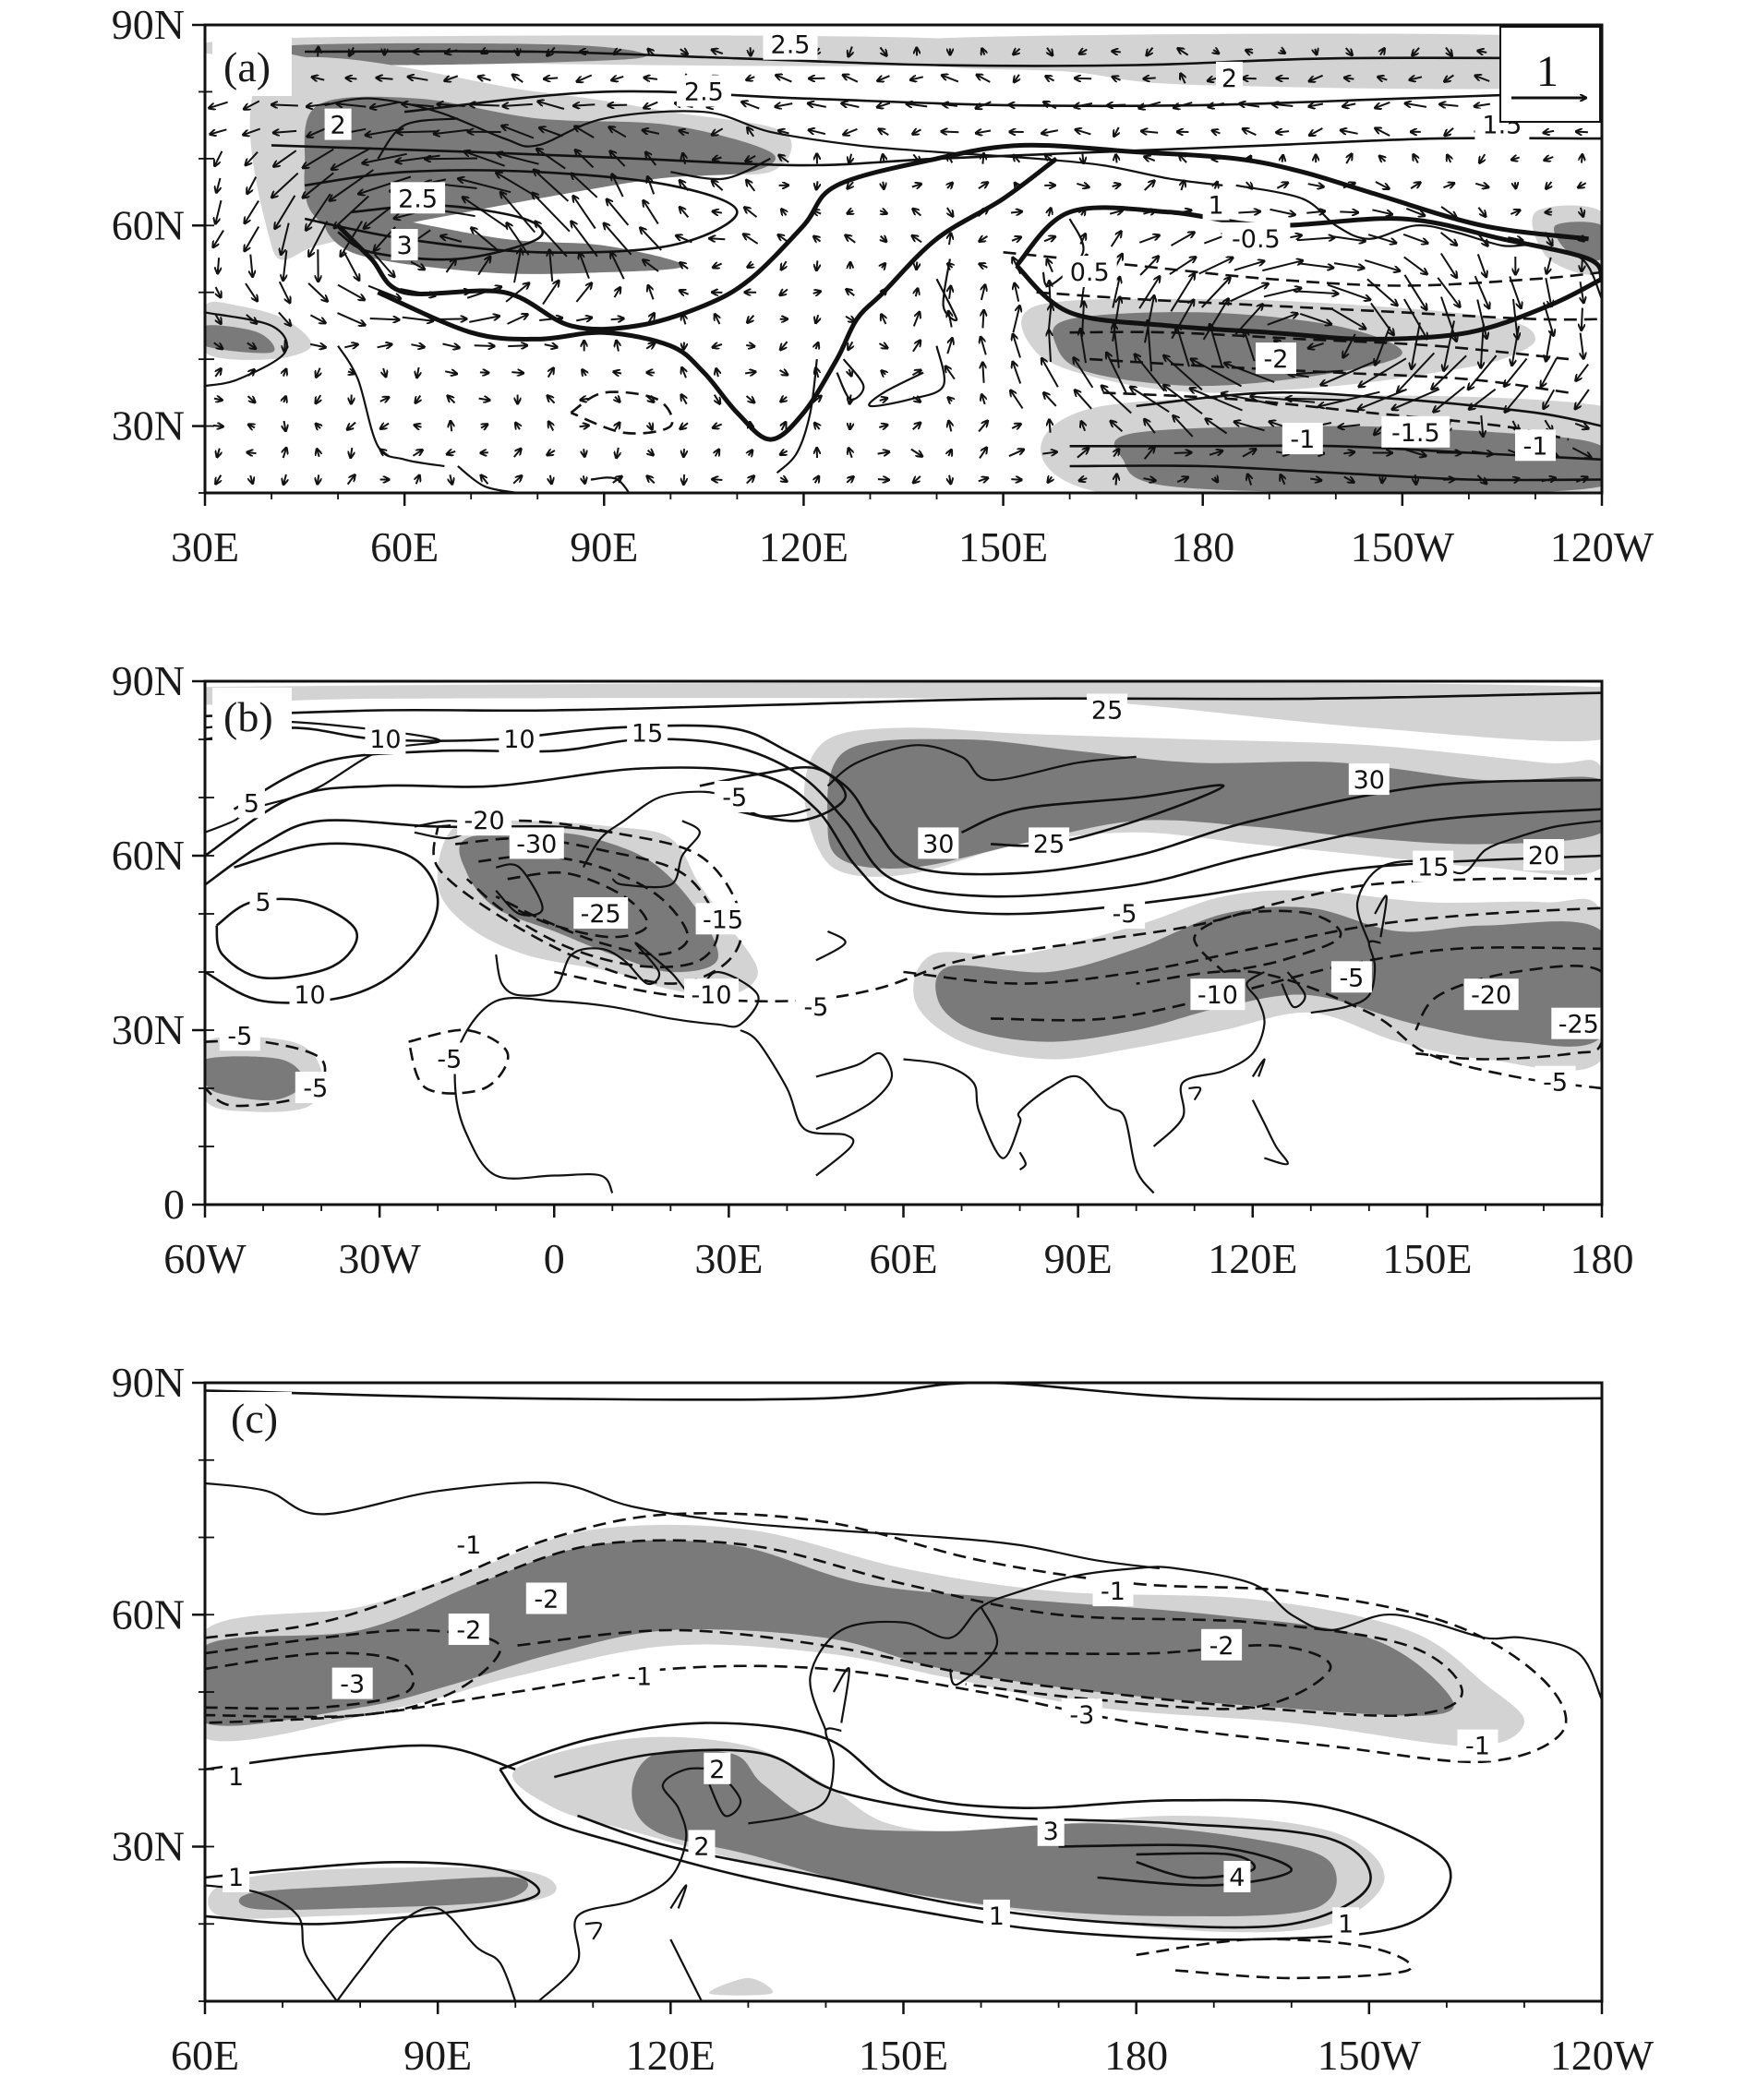 The width and height of the screenshot is (1745, 2100). I want to click on contour-label: 30, so click(938, 844).